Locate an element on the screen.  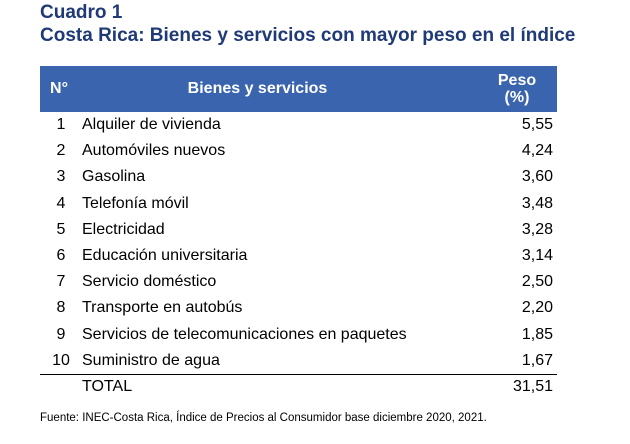
row-number: 8 is located at coordinates (61, 308).